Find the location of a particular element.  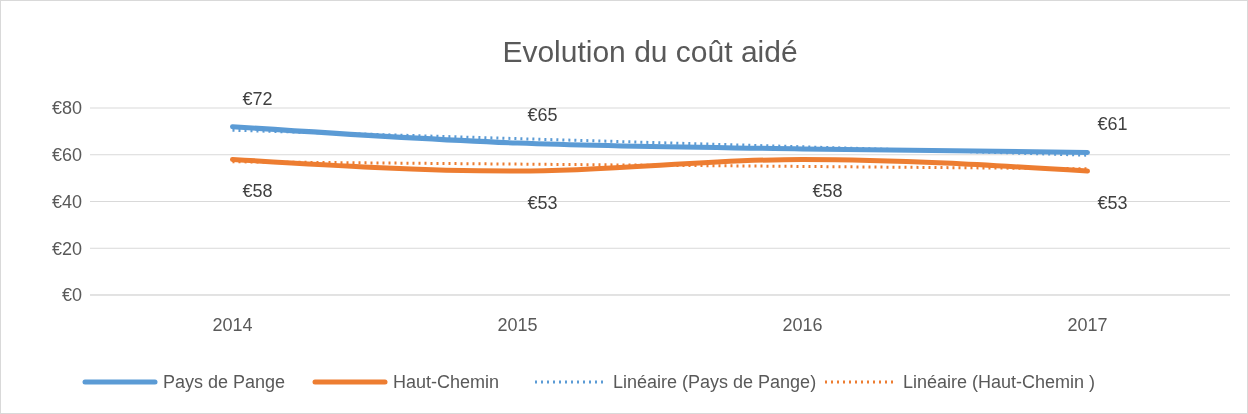

data-label: €61 is located at coordinates (1112, 124).